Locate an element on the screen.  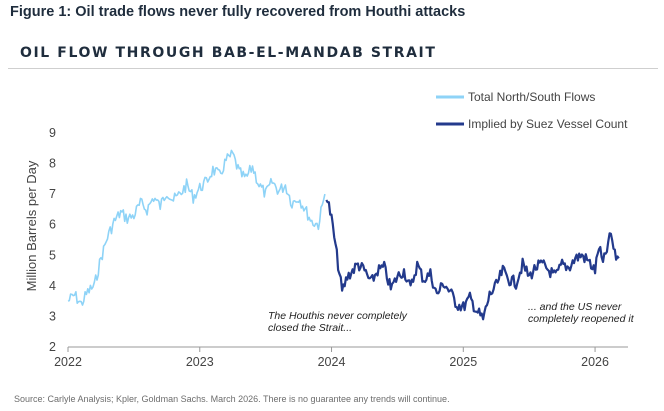
x-tick-label: 2022 is located at coordinates (68, 362).